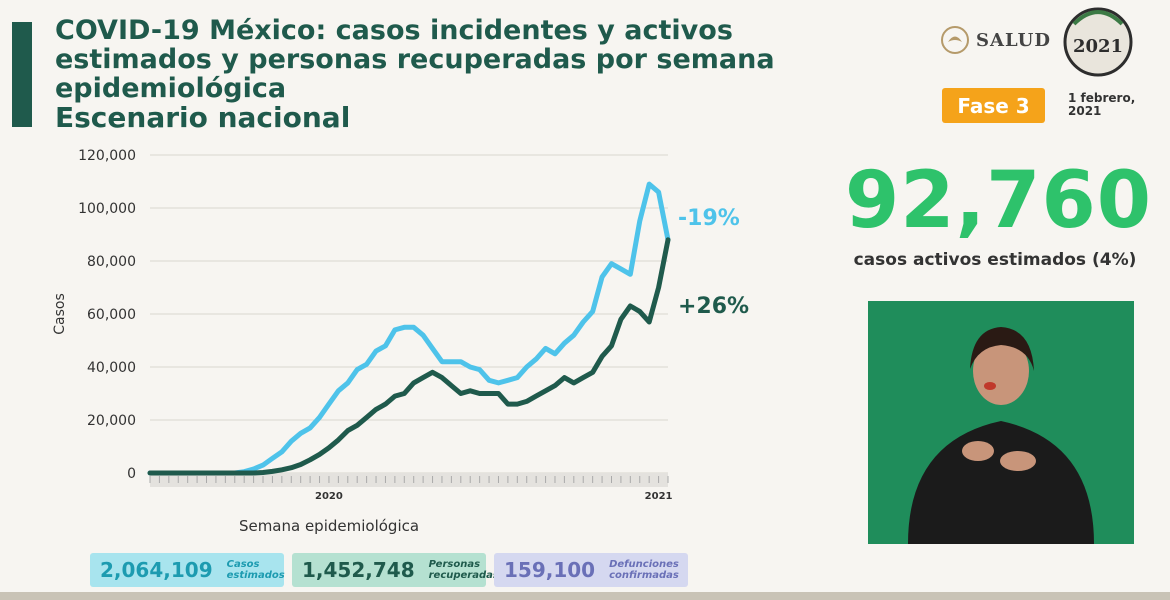 This screenshot has height=600, width=1170. What do you see at coordinates (358, 570) in the screenshot?
I see `recovered-value: 1,452,748` at bounding box center [358, 570].